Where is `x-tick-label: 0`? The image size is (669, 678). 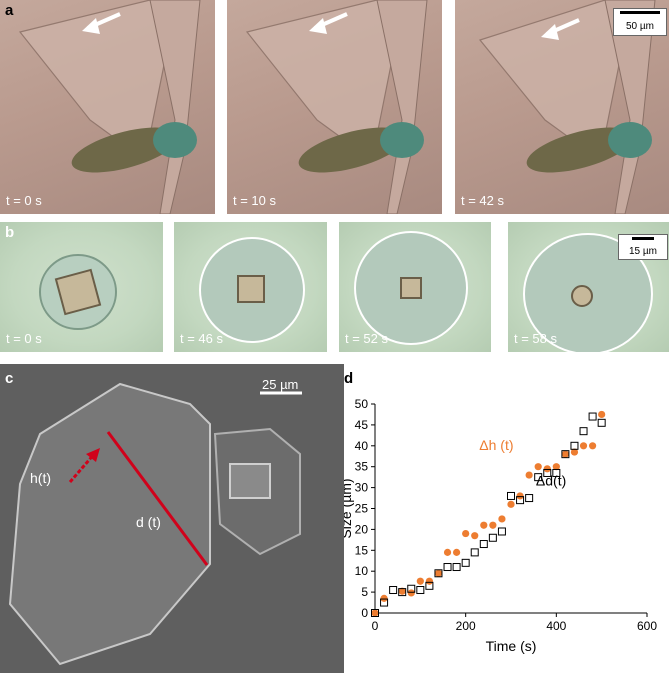 x-tick-label: 0 is located at coordinates (375, 626).